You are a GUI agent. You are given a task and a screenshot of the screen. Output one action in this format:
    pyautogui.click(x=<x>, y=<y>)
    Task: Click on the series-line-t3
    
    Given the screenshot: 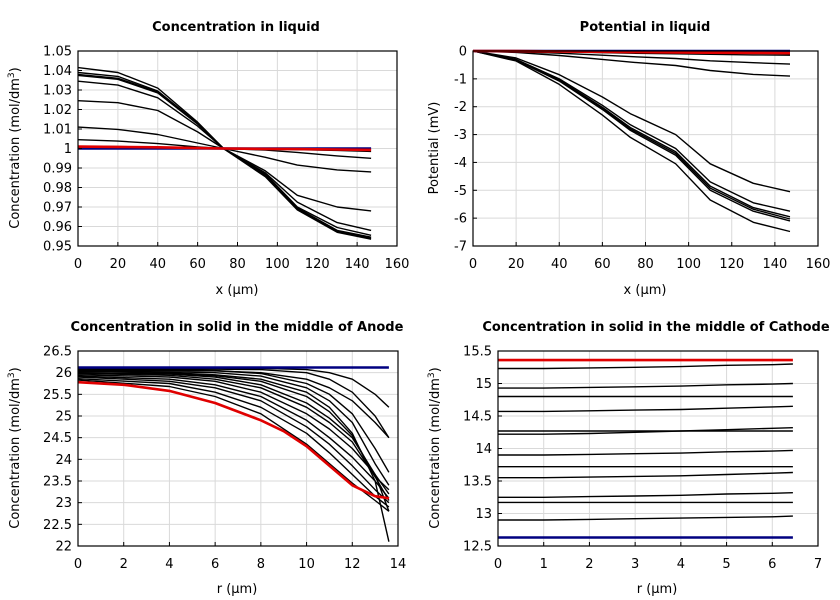 What is the action you would take?
    pyautogui.click(x=224, y=156)
    